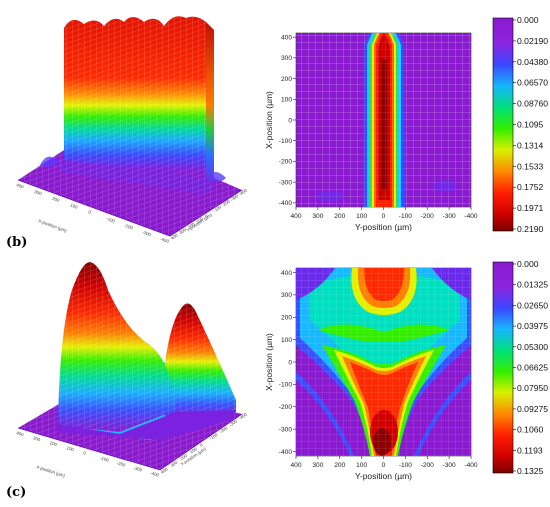  What do you see at coordinates (532, 285) in the screenshot?
I see `colorbar-tick-label: 0.01325` at bounding box center [532, 285].